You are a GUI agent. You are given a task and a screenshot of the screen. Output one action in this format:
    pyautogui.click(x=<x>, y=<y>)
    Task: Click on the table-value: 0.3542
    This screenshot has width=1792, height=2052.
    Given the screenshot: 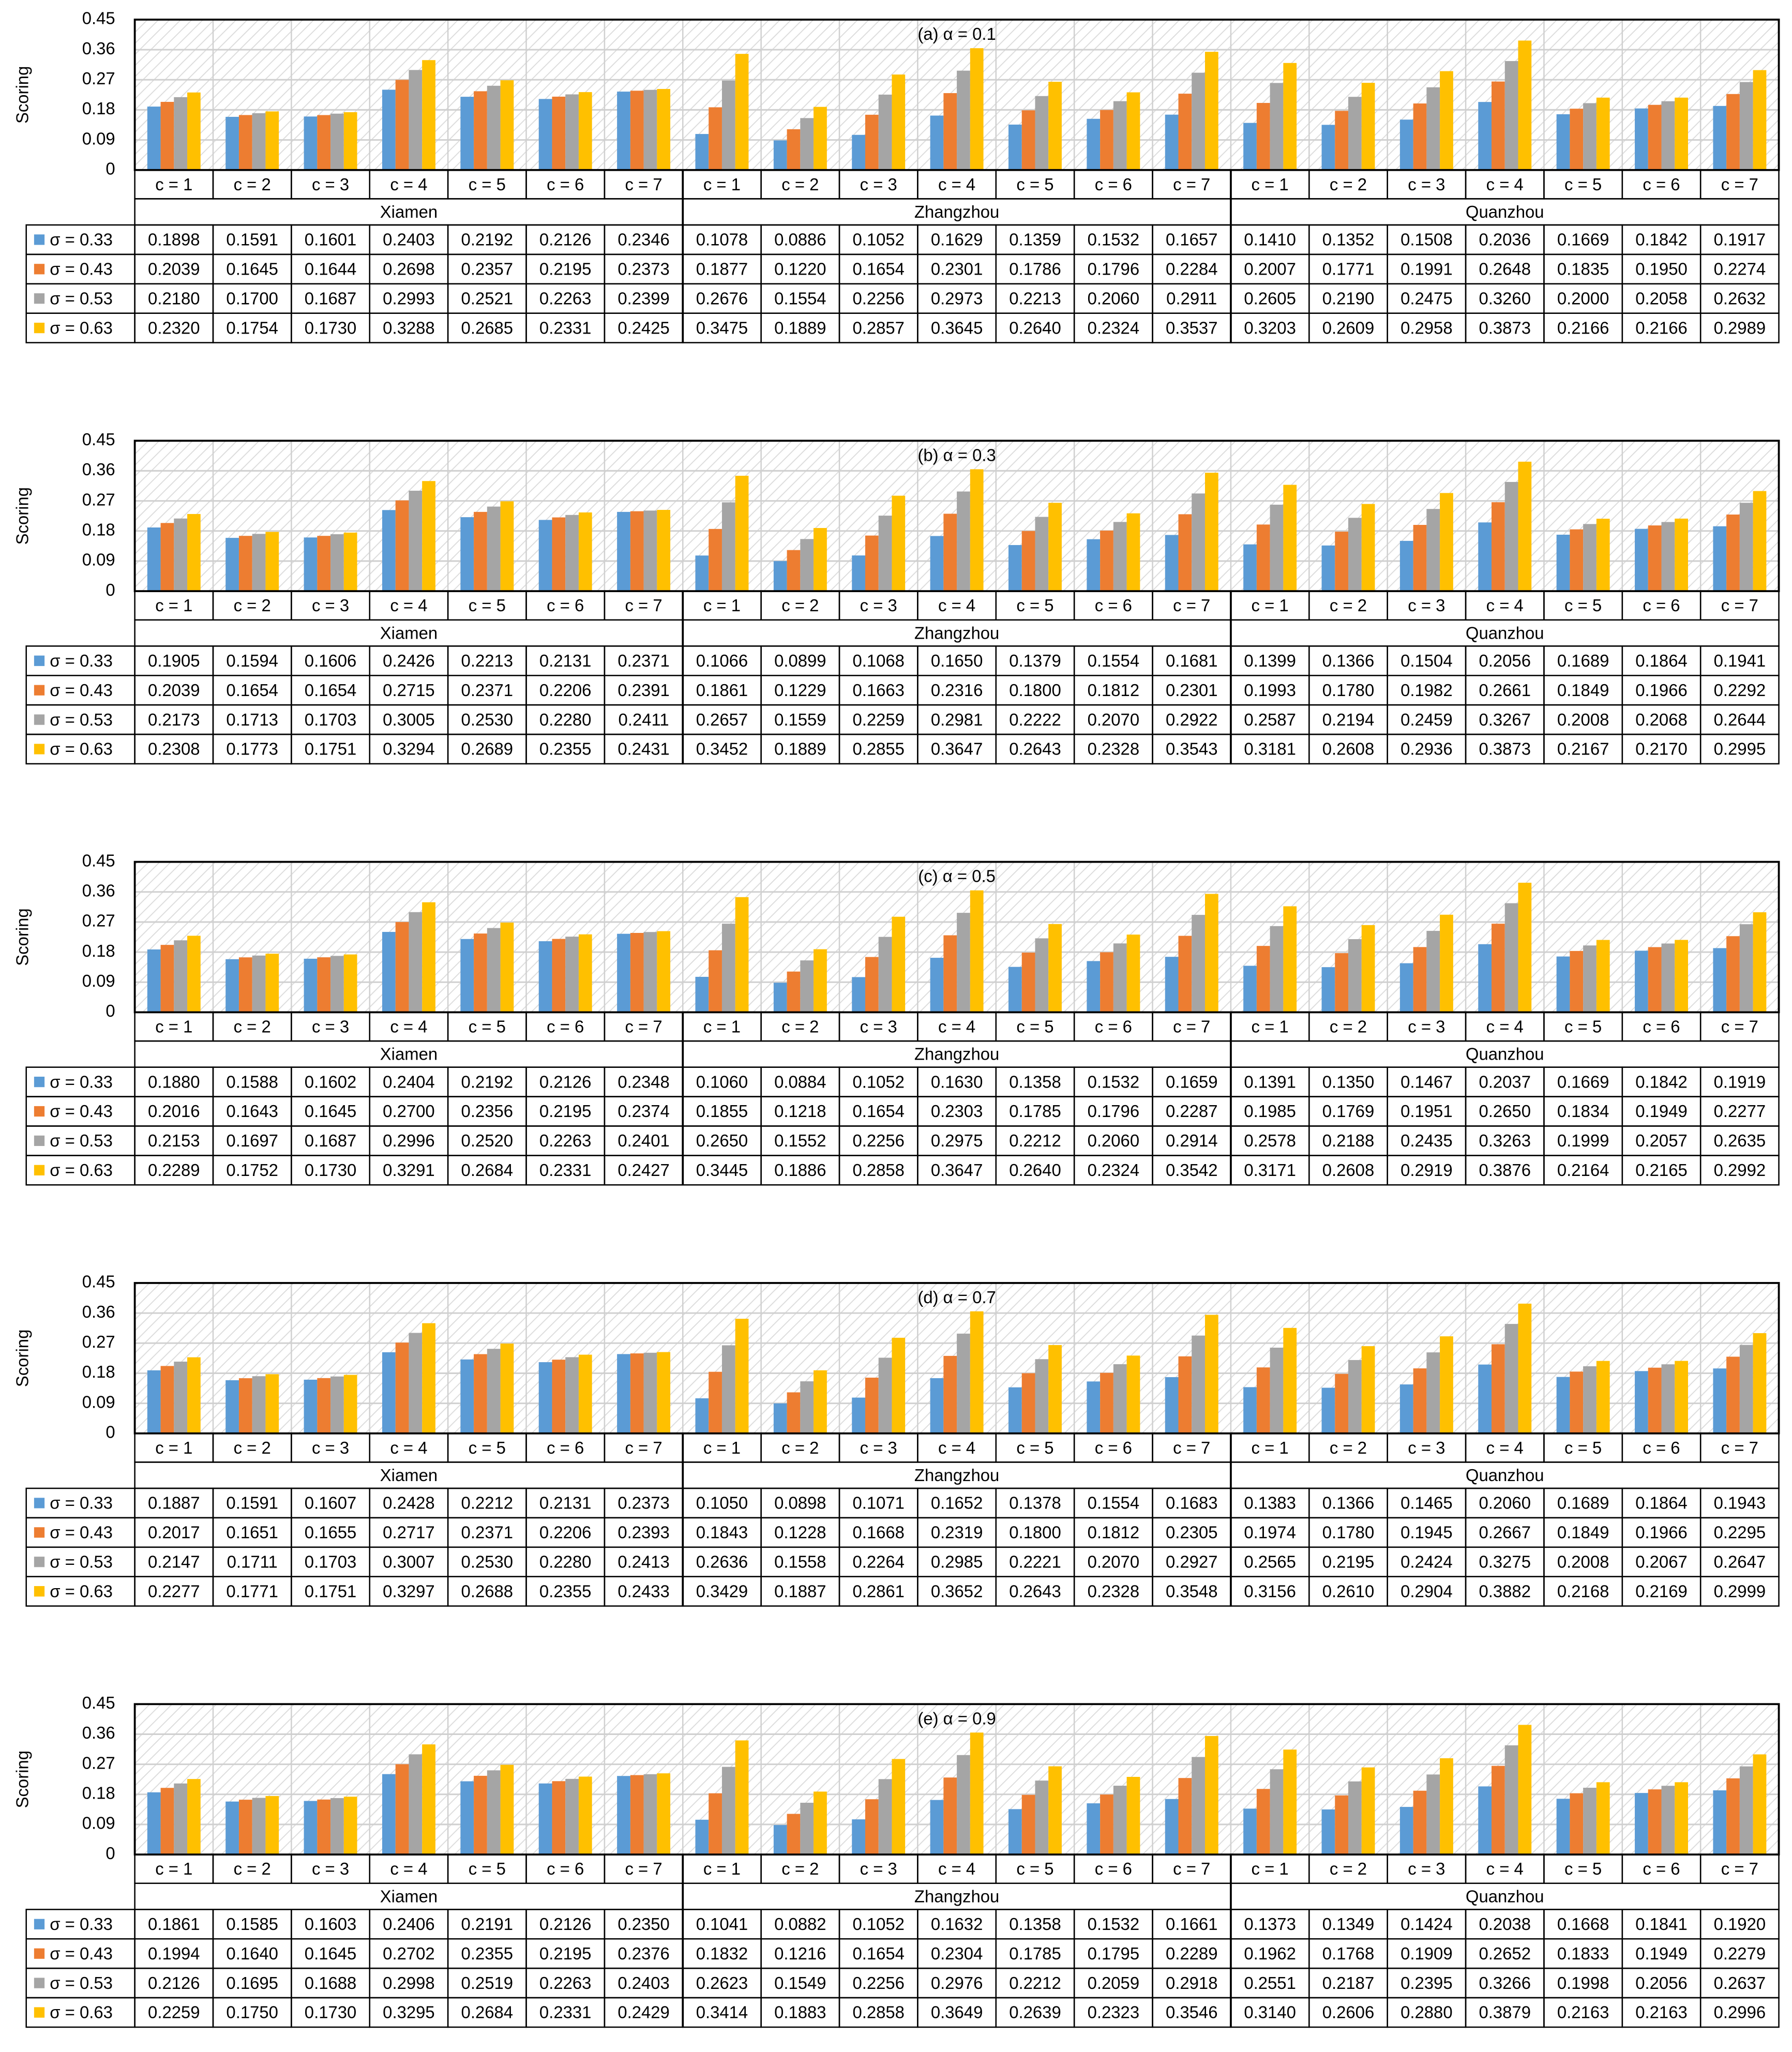 What is the action you would take?
    pyautogui.click(x=1192, y=1170)
    